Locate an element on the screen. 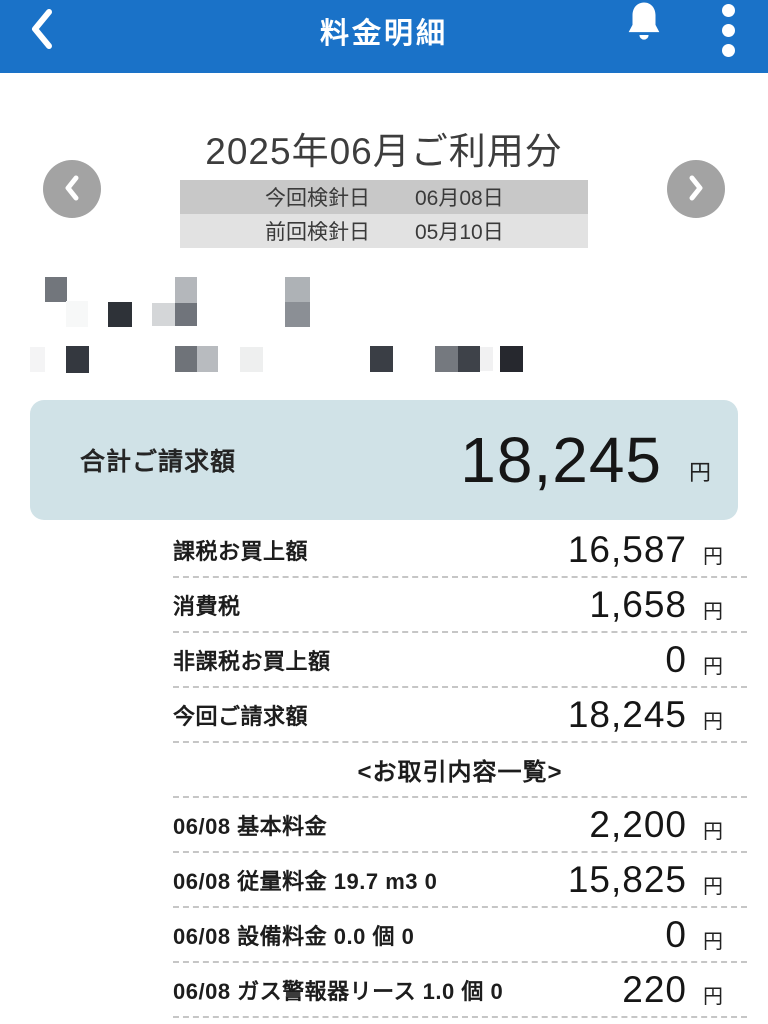 The image size is (768, 1024). total-amount: 18,245 is located at coordinates (561, 460).